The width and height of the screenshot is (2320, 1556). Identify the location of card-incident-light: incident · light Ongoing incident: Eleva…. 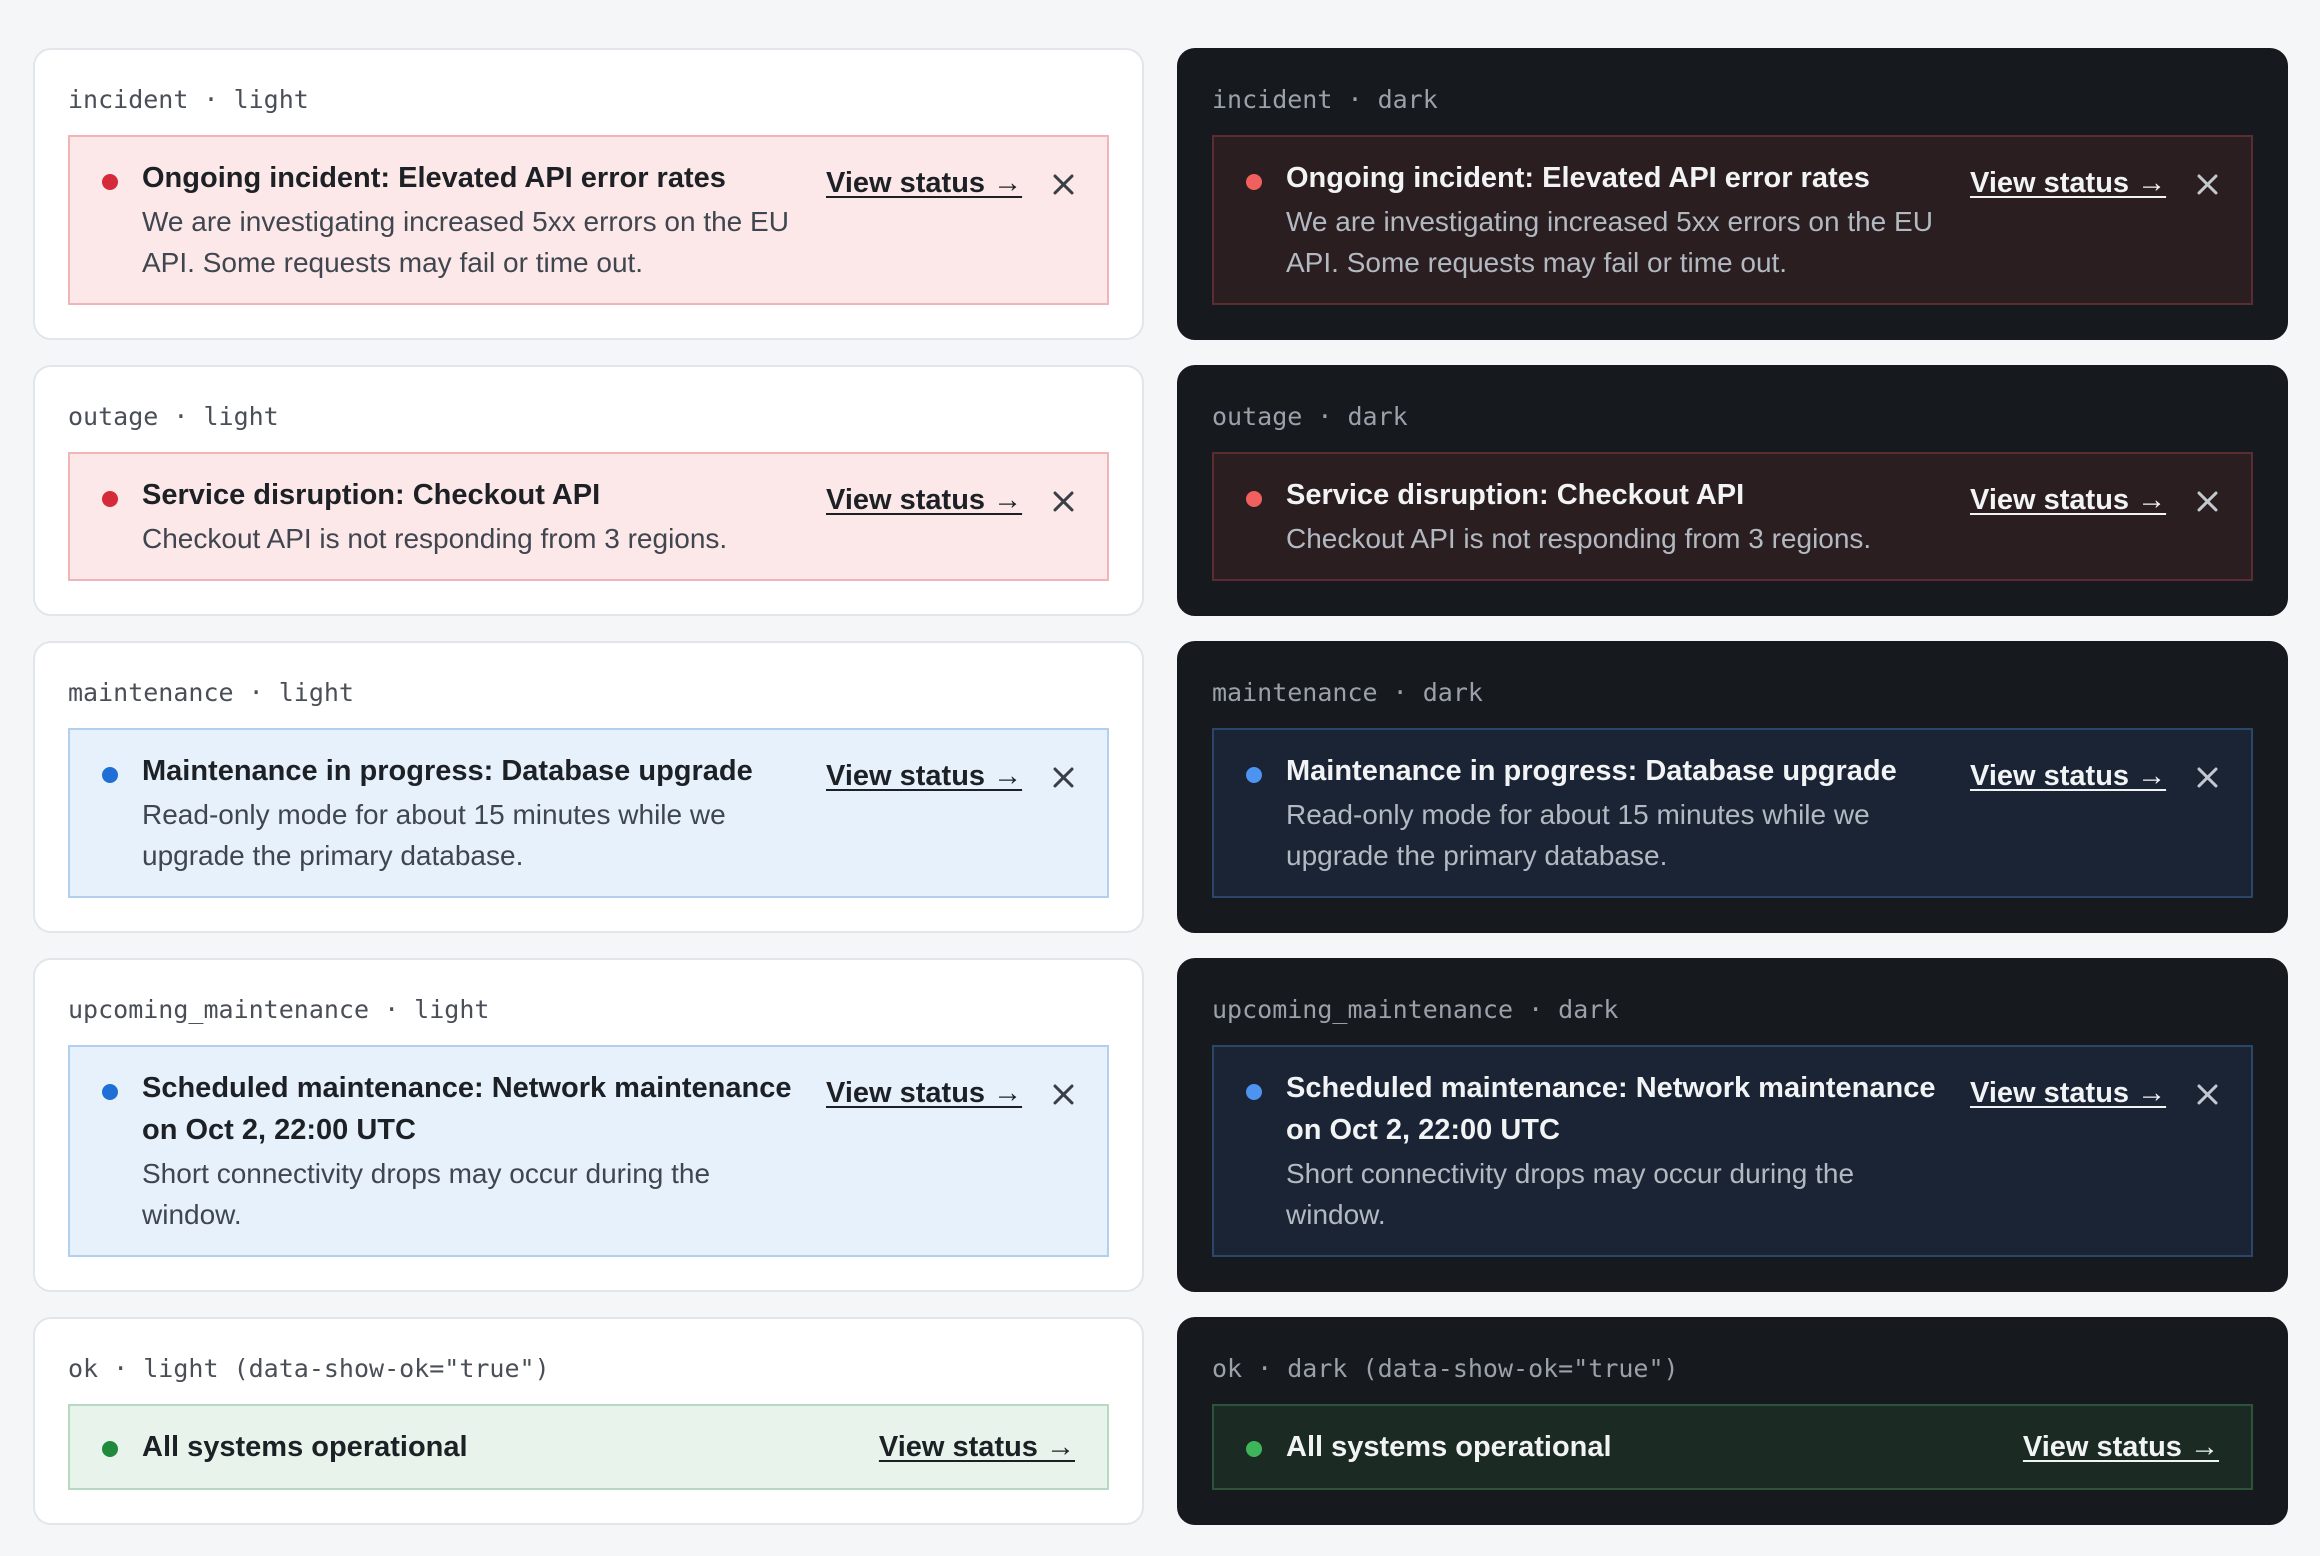
(588, 194).